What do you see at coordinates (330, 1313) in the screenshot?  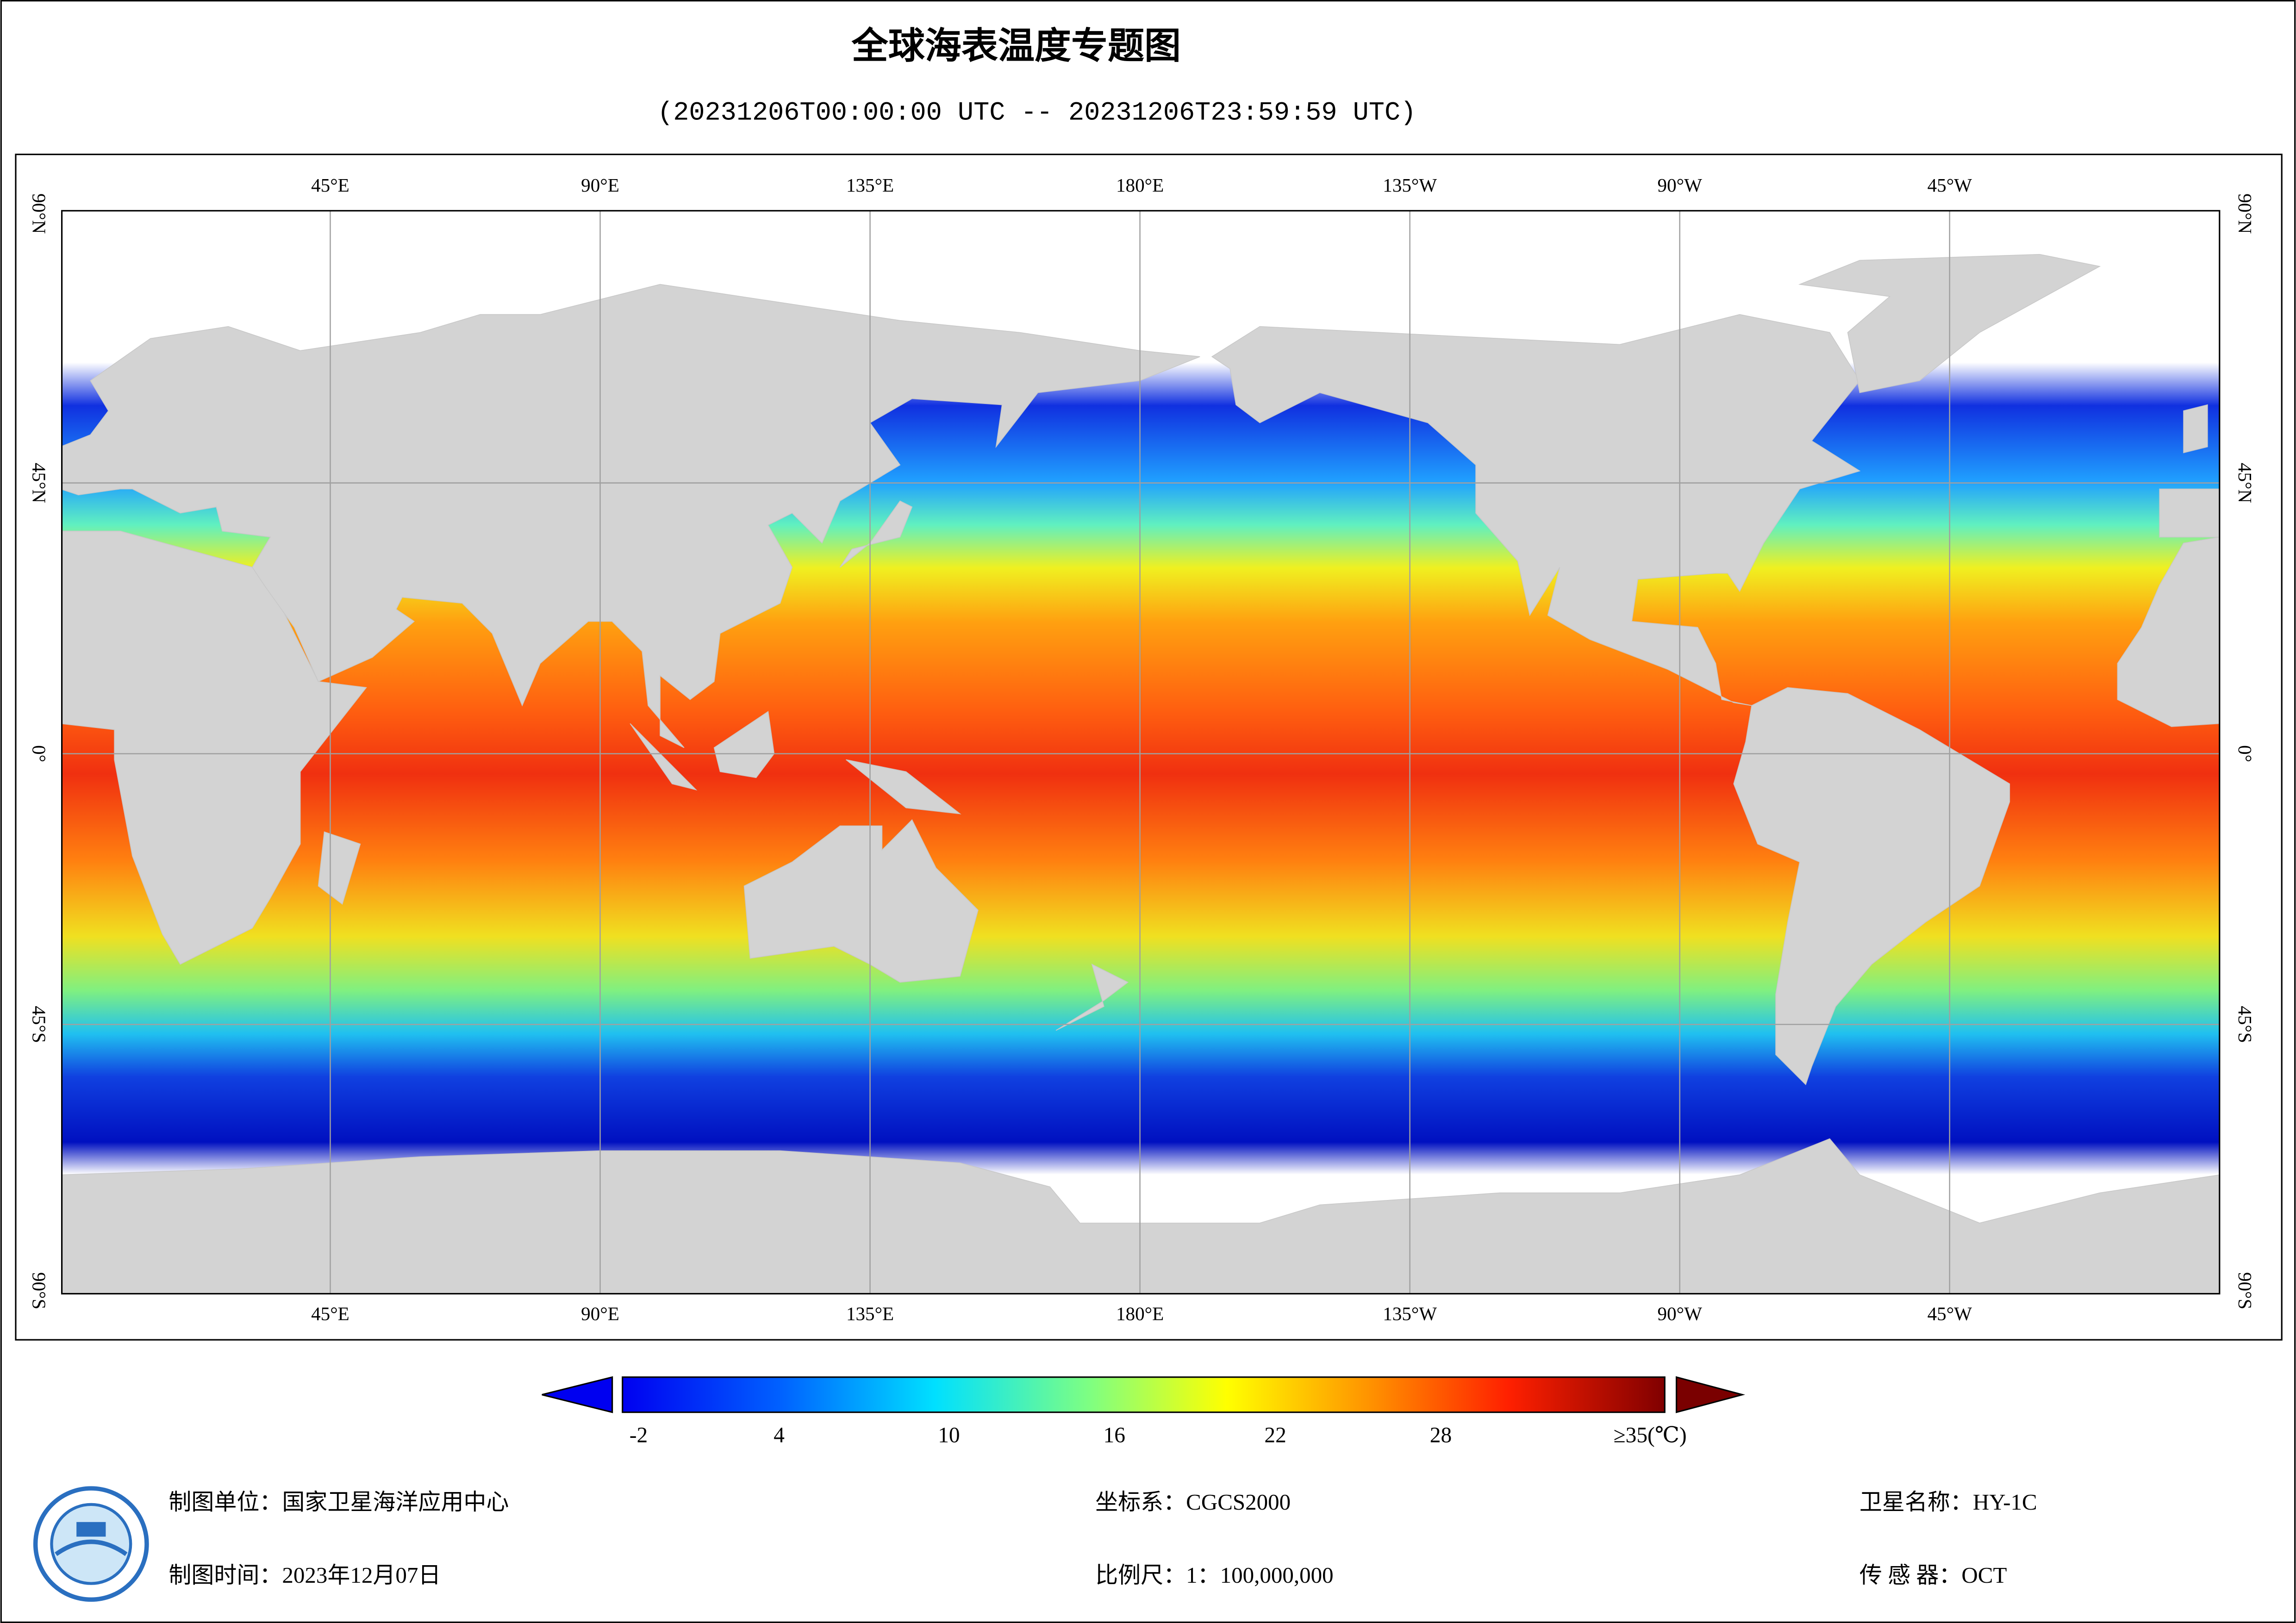 I see `lon-label-bottom: 45°E` at bounding box center [330, 1313].